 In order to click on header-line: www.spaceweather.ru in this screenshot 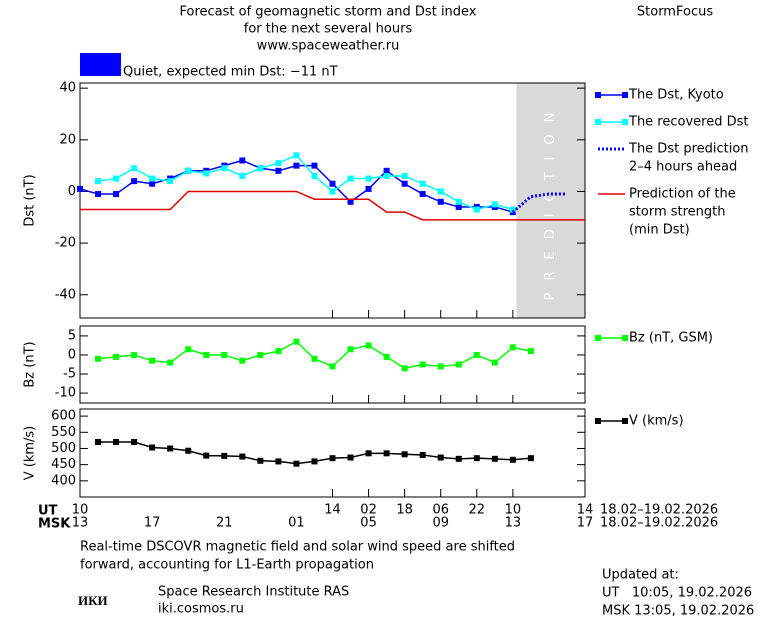, I will do `click(328, 46)`.